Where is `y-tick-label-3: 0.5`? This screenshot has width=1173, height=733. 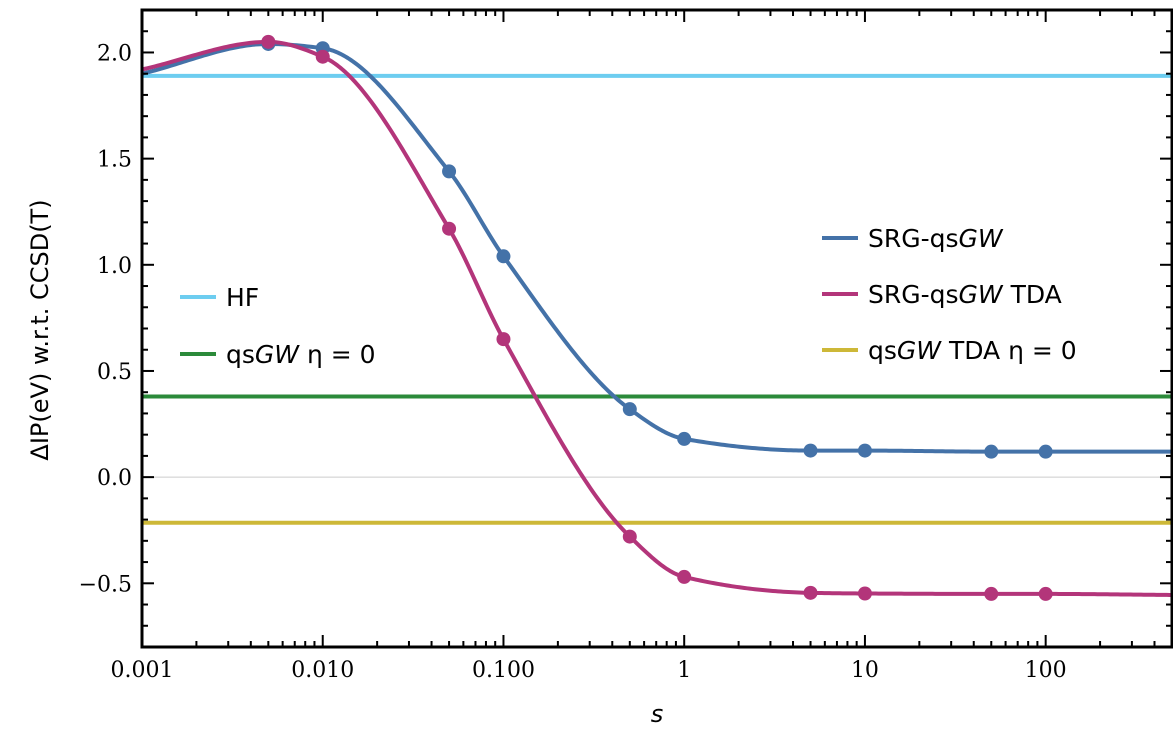 y-tick-label-3: 0.5 is located at coordinates (114, 372).